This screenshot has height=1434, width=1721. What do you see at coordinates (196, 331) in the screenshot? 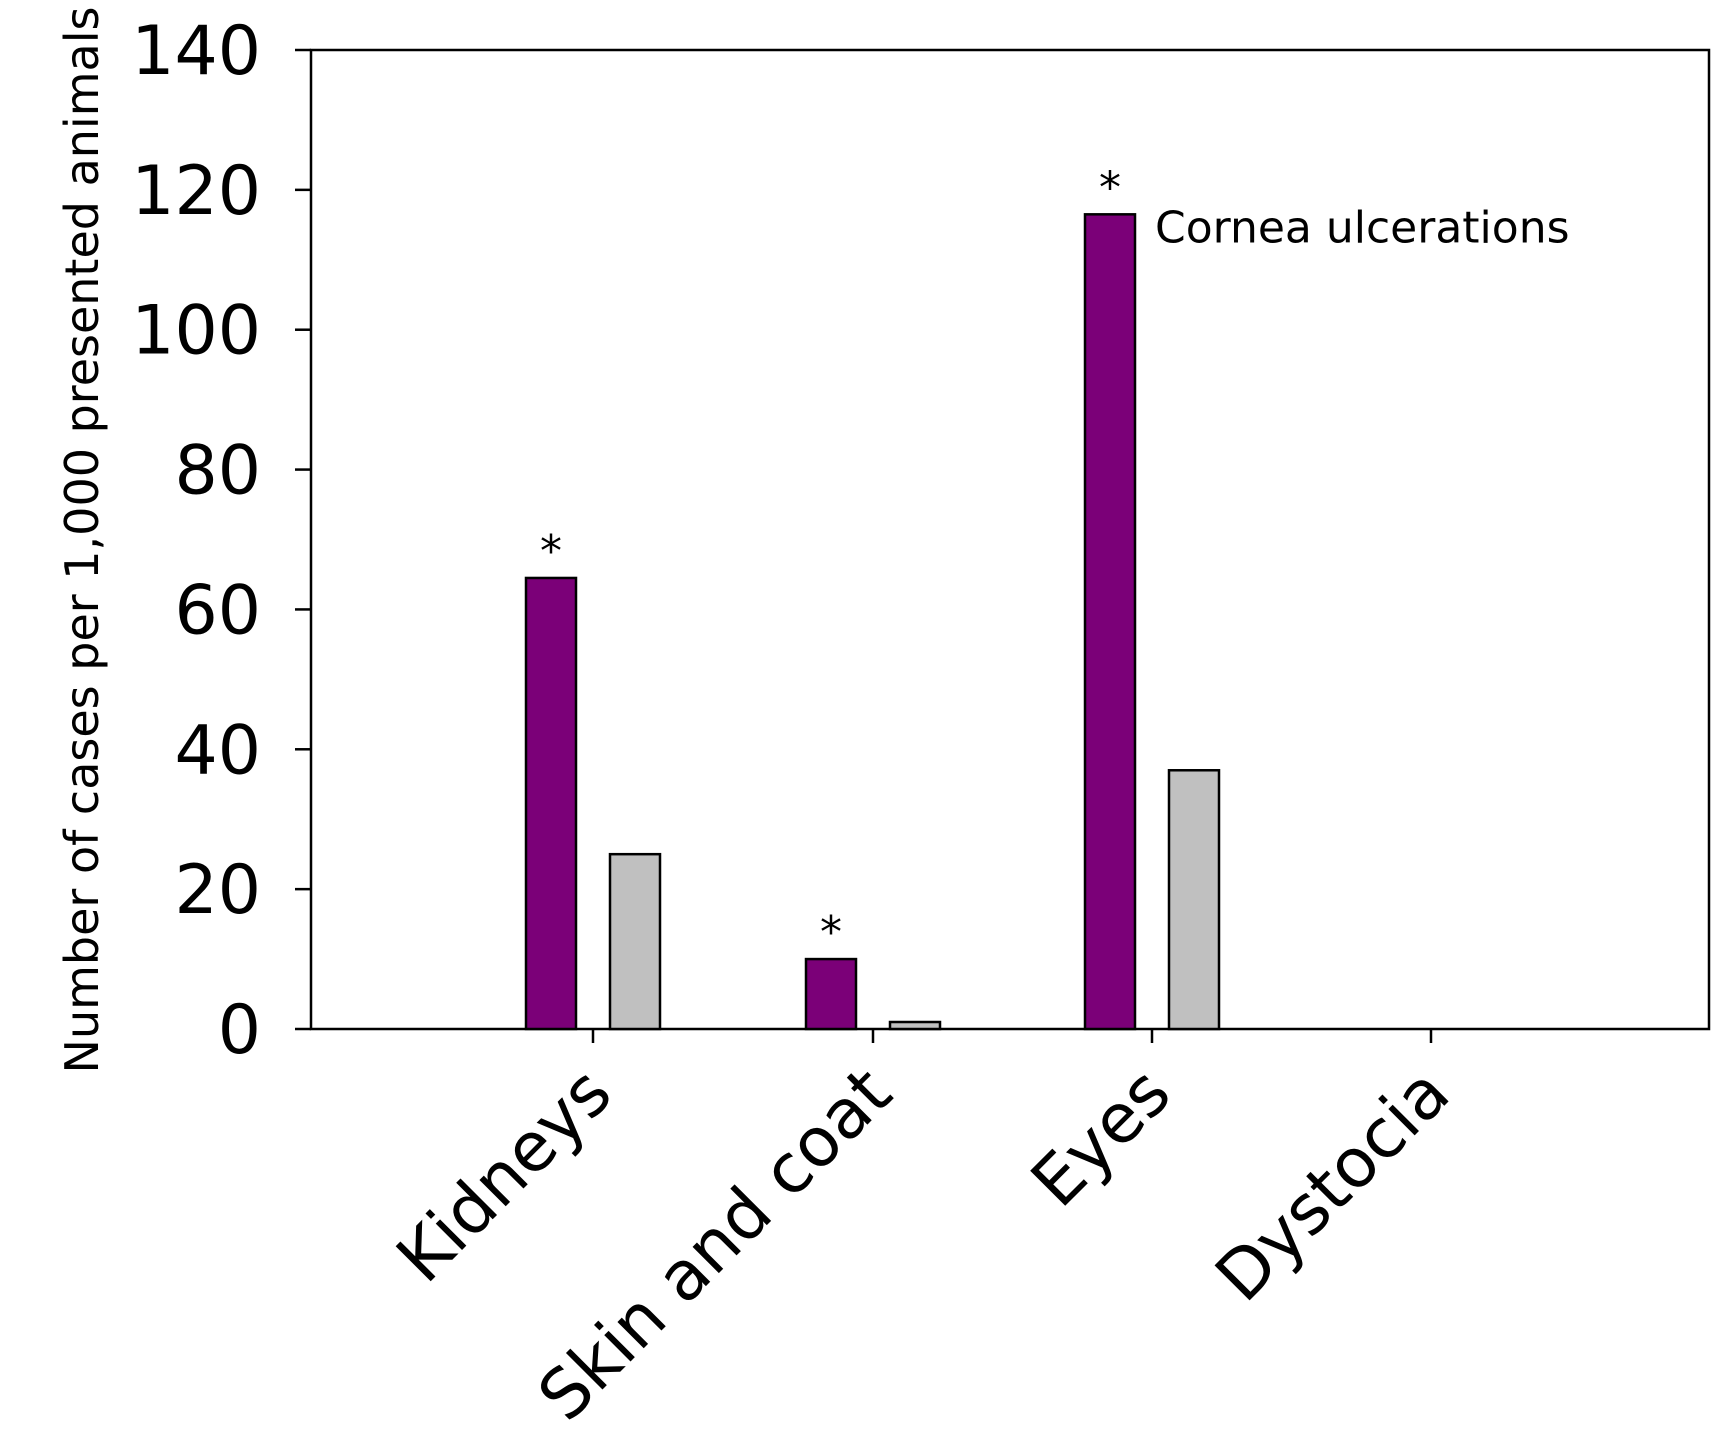
I see `y-tick-label: 100` at bounding box center [196, 331].